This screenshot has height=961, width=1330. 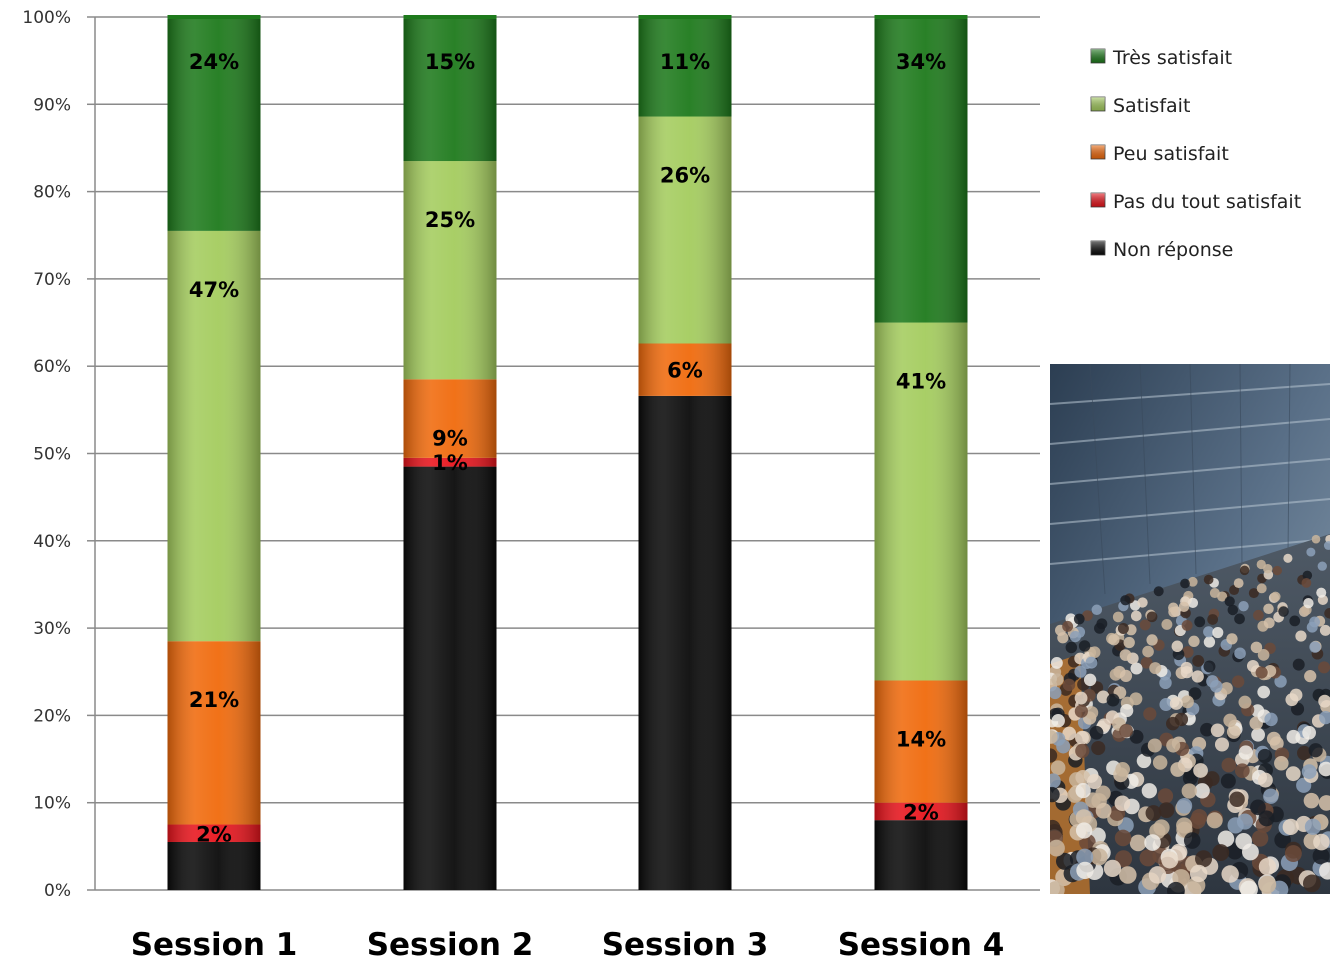 I want to click on data-label: 1%, so click(x=450, y=463).